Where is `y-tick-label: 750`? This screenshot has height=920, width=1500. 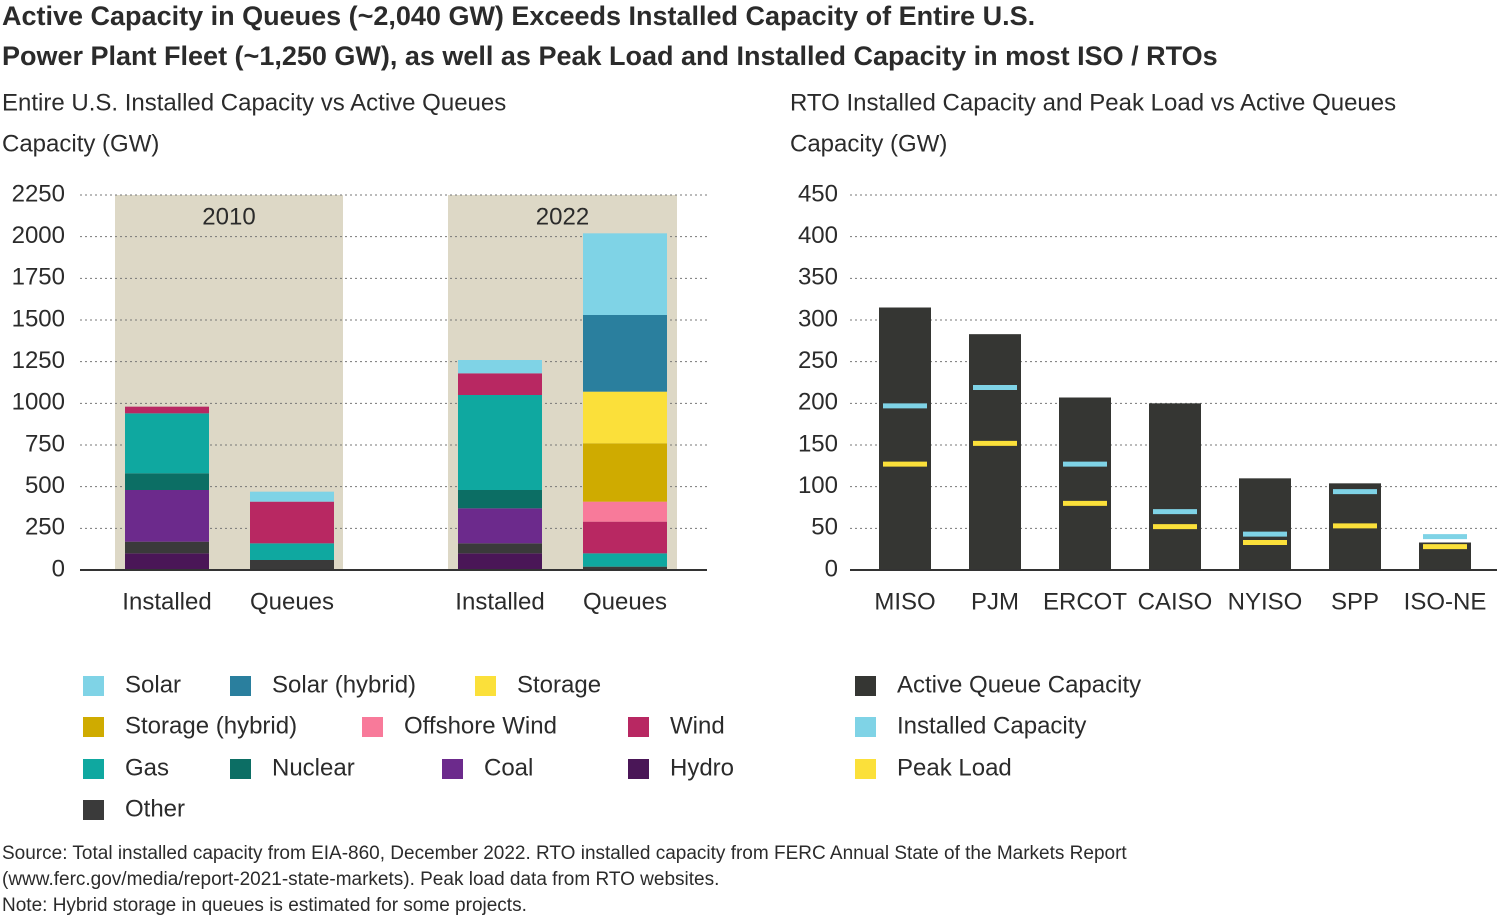
y-tick-label: 750 is located at coordinates (45, 443).